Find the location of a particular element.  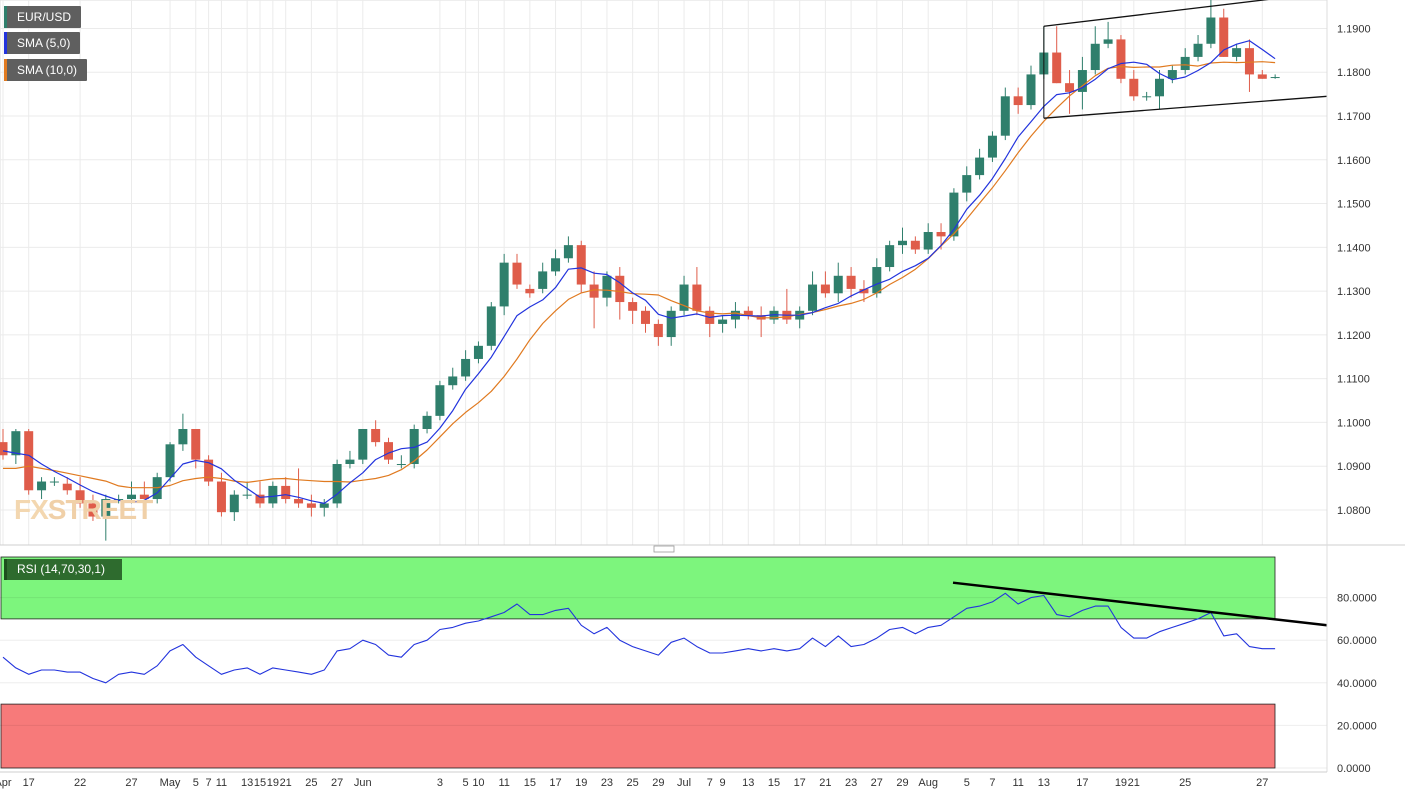

x-tick-label: Apr is located at coordinates (6, 783).